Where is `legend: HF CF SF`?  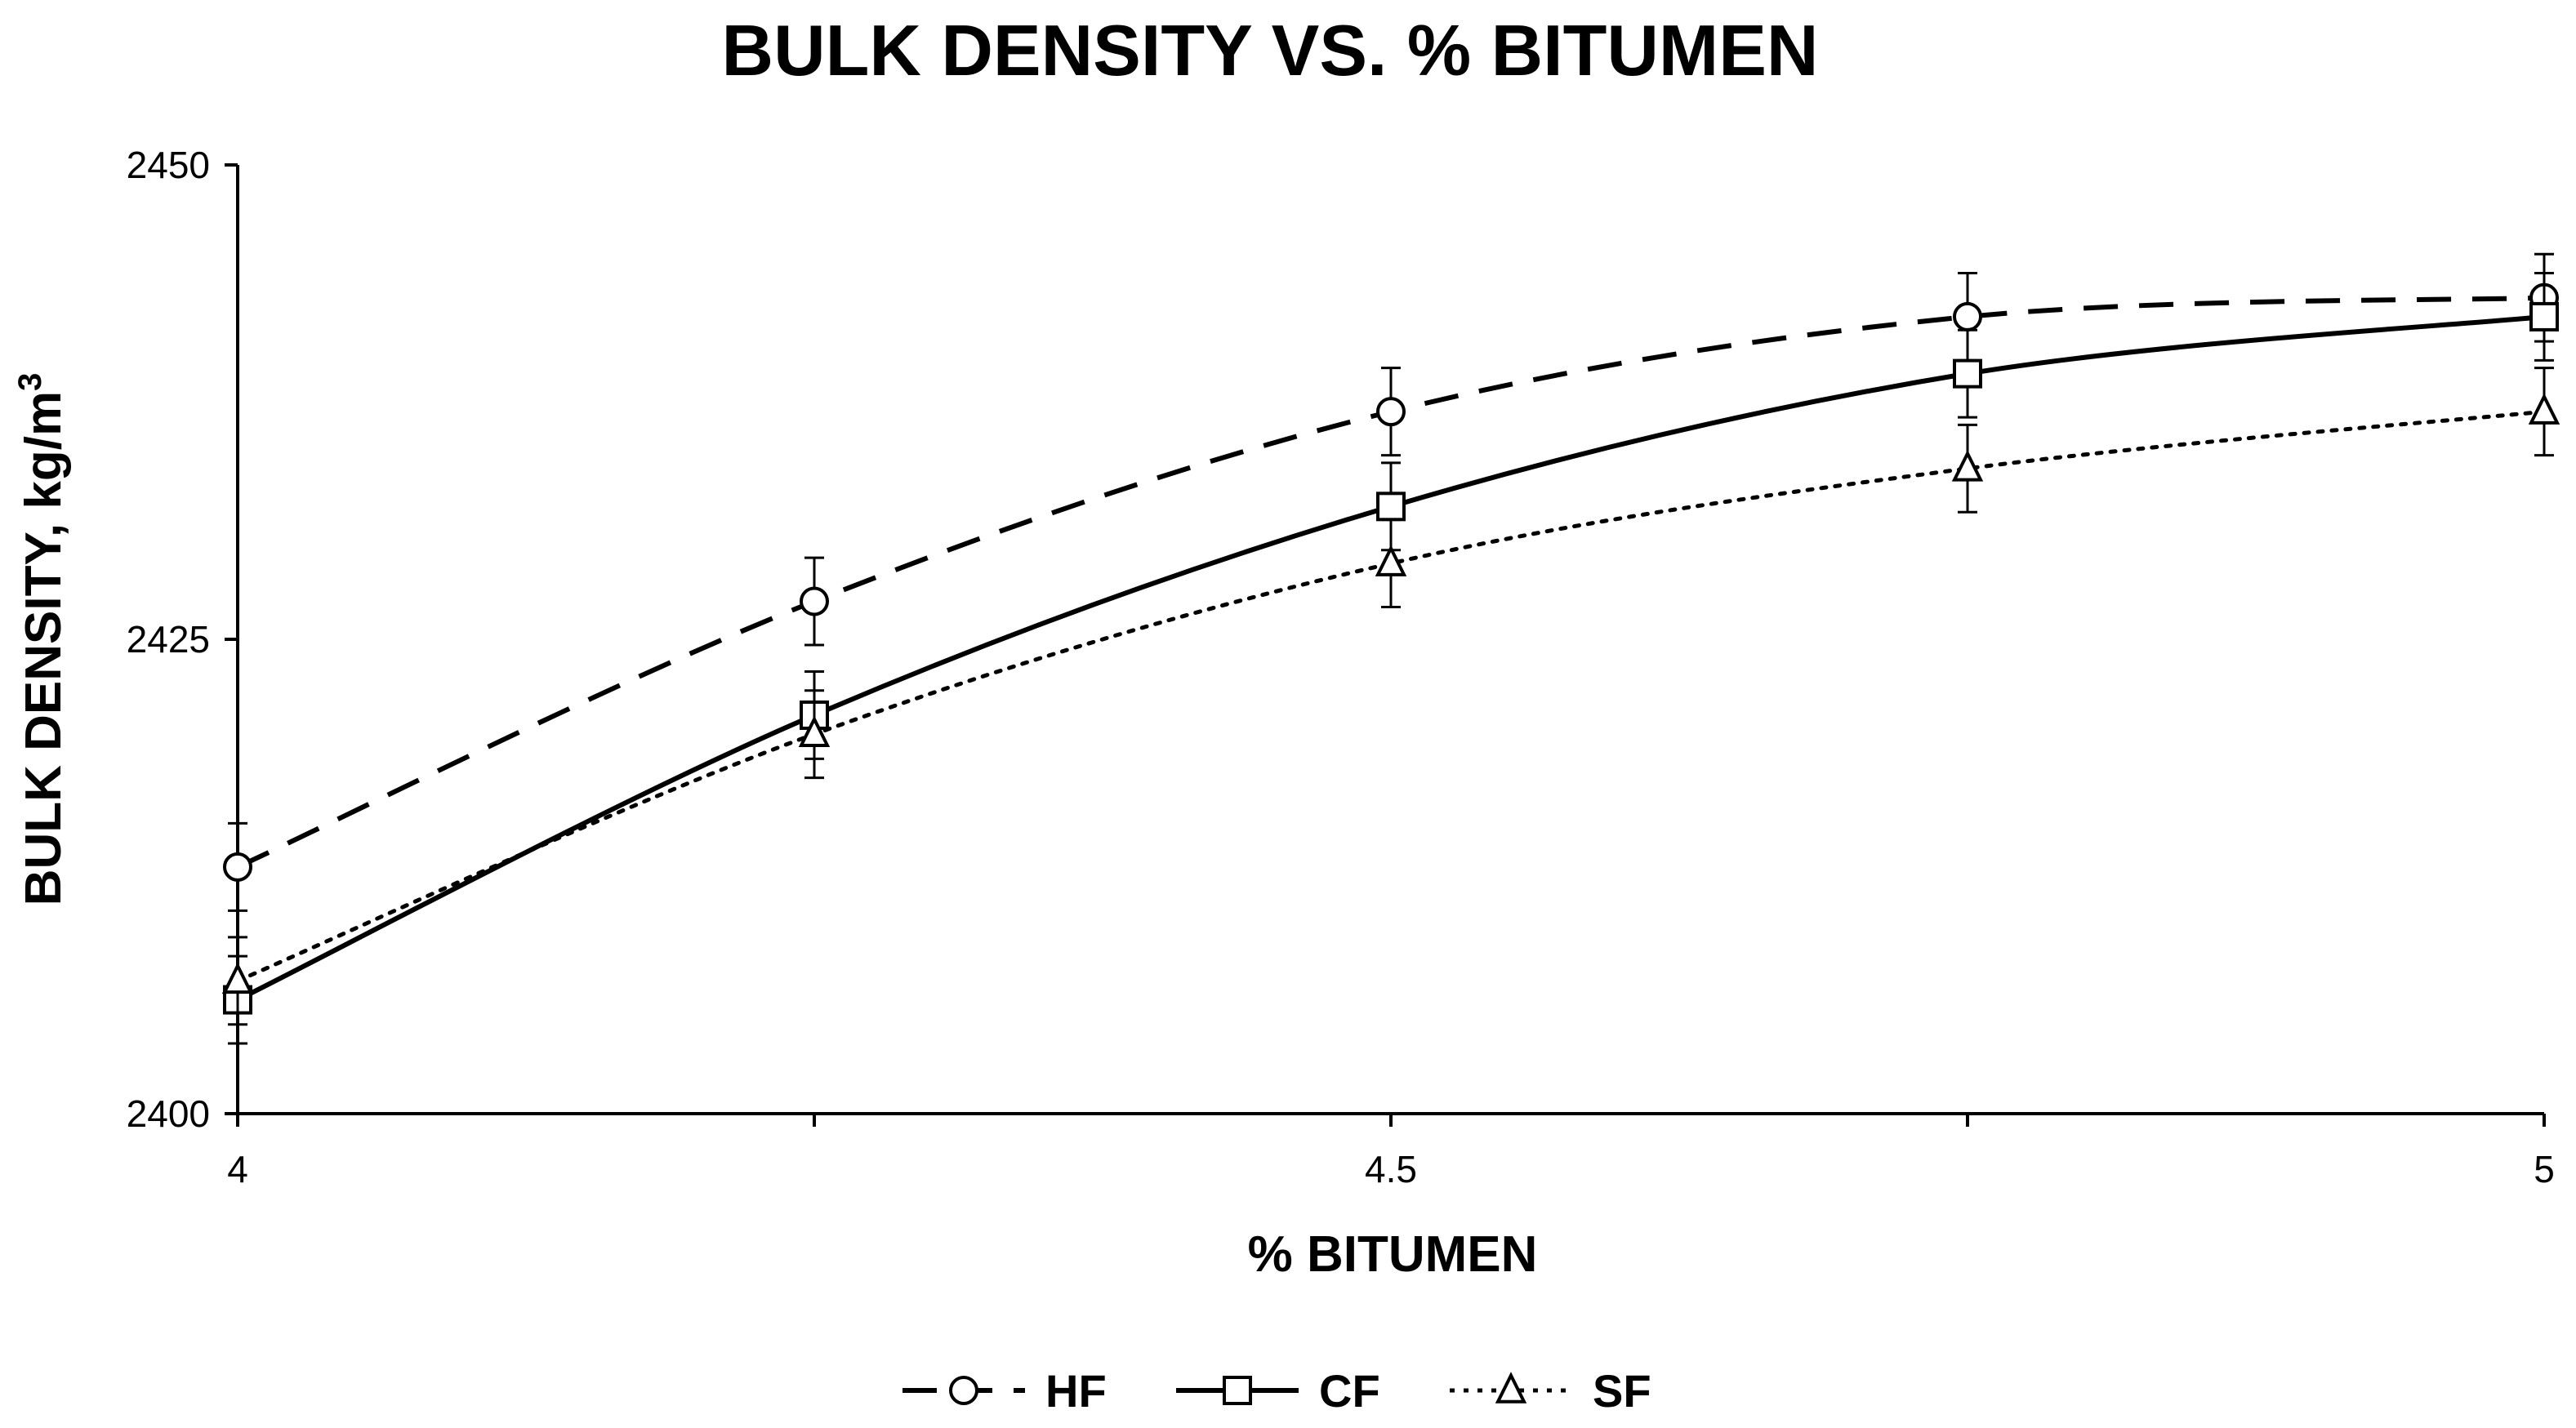 legend: HF CF SF is located at coordinates (1276, 1391).